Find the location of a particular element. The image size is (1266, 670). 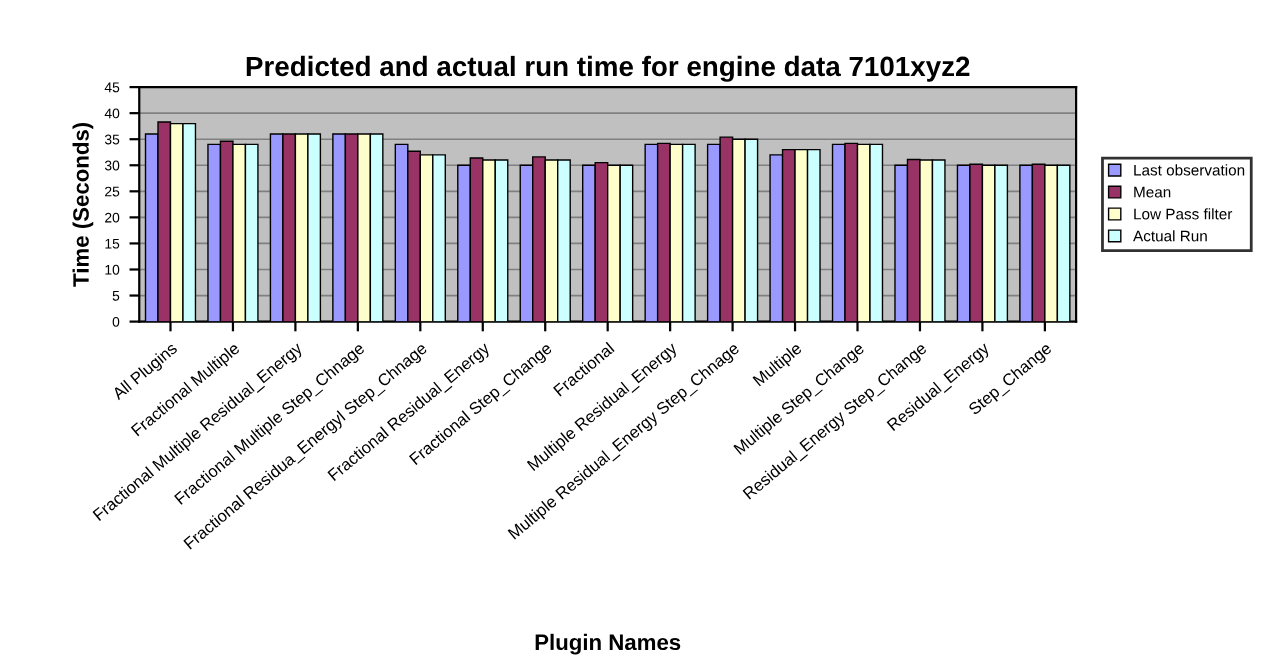

chart-title: Predicted and actual run time for engine data 7101xyz2 is located at coordinates (608, 68).